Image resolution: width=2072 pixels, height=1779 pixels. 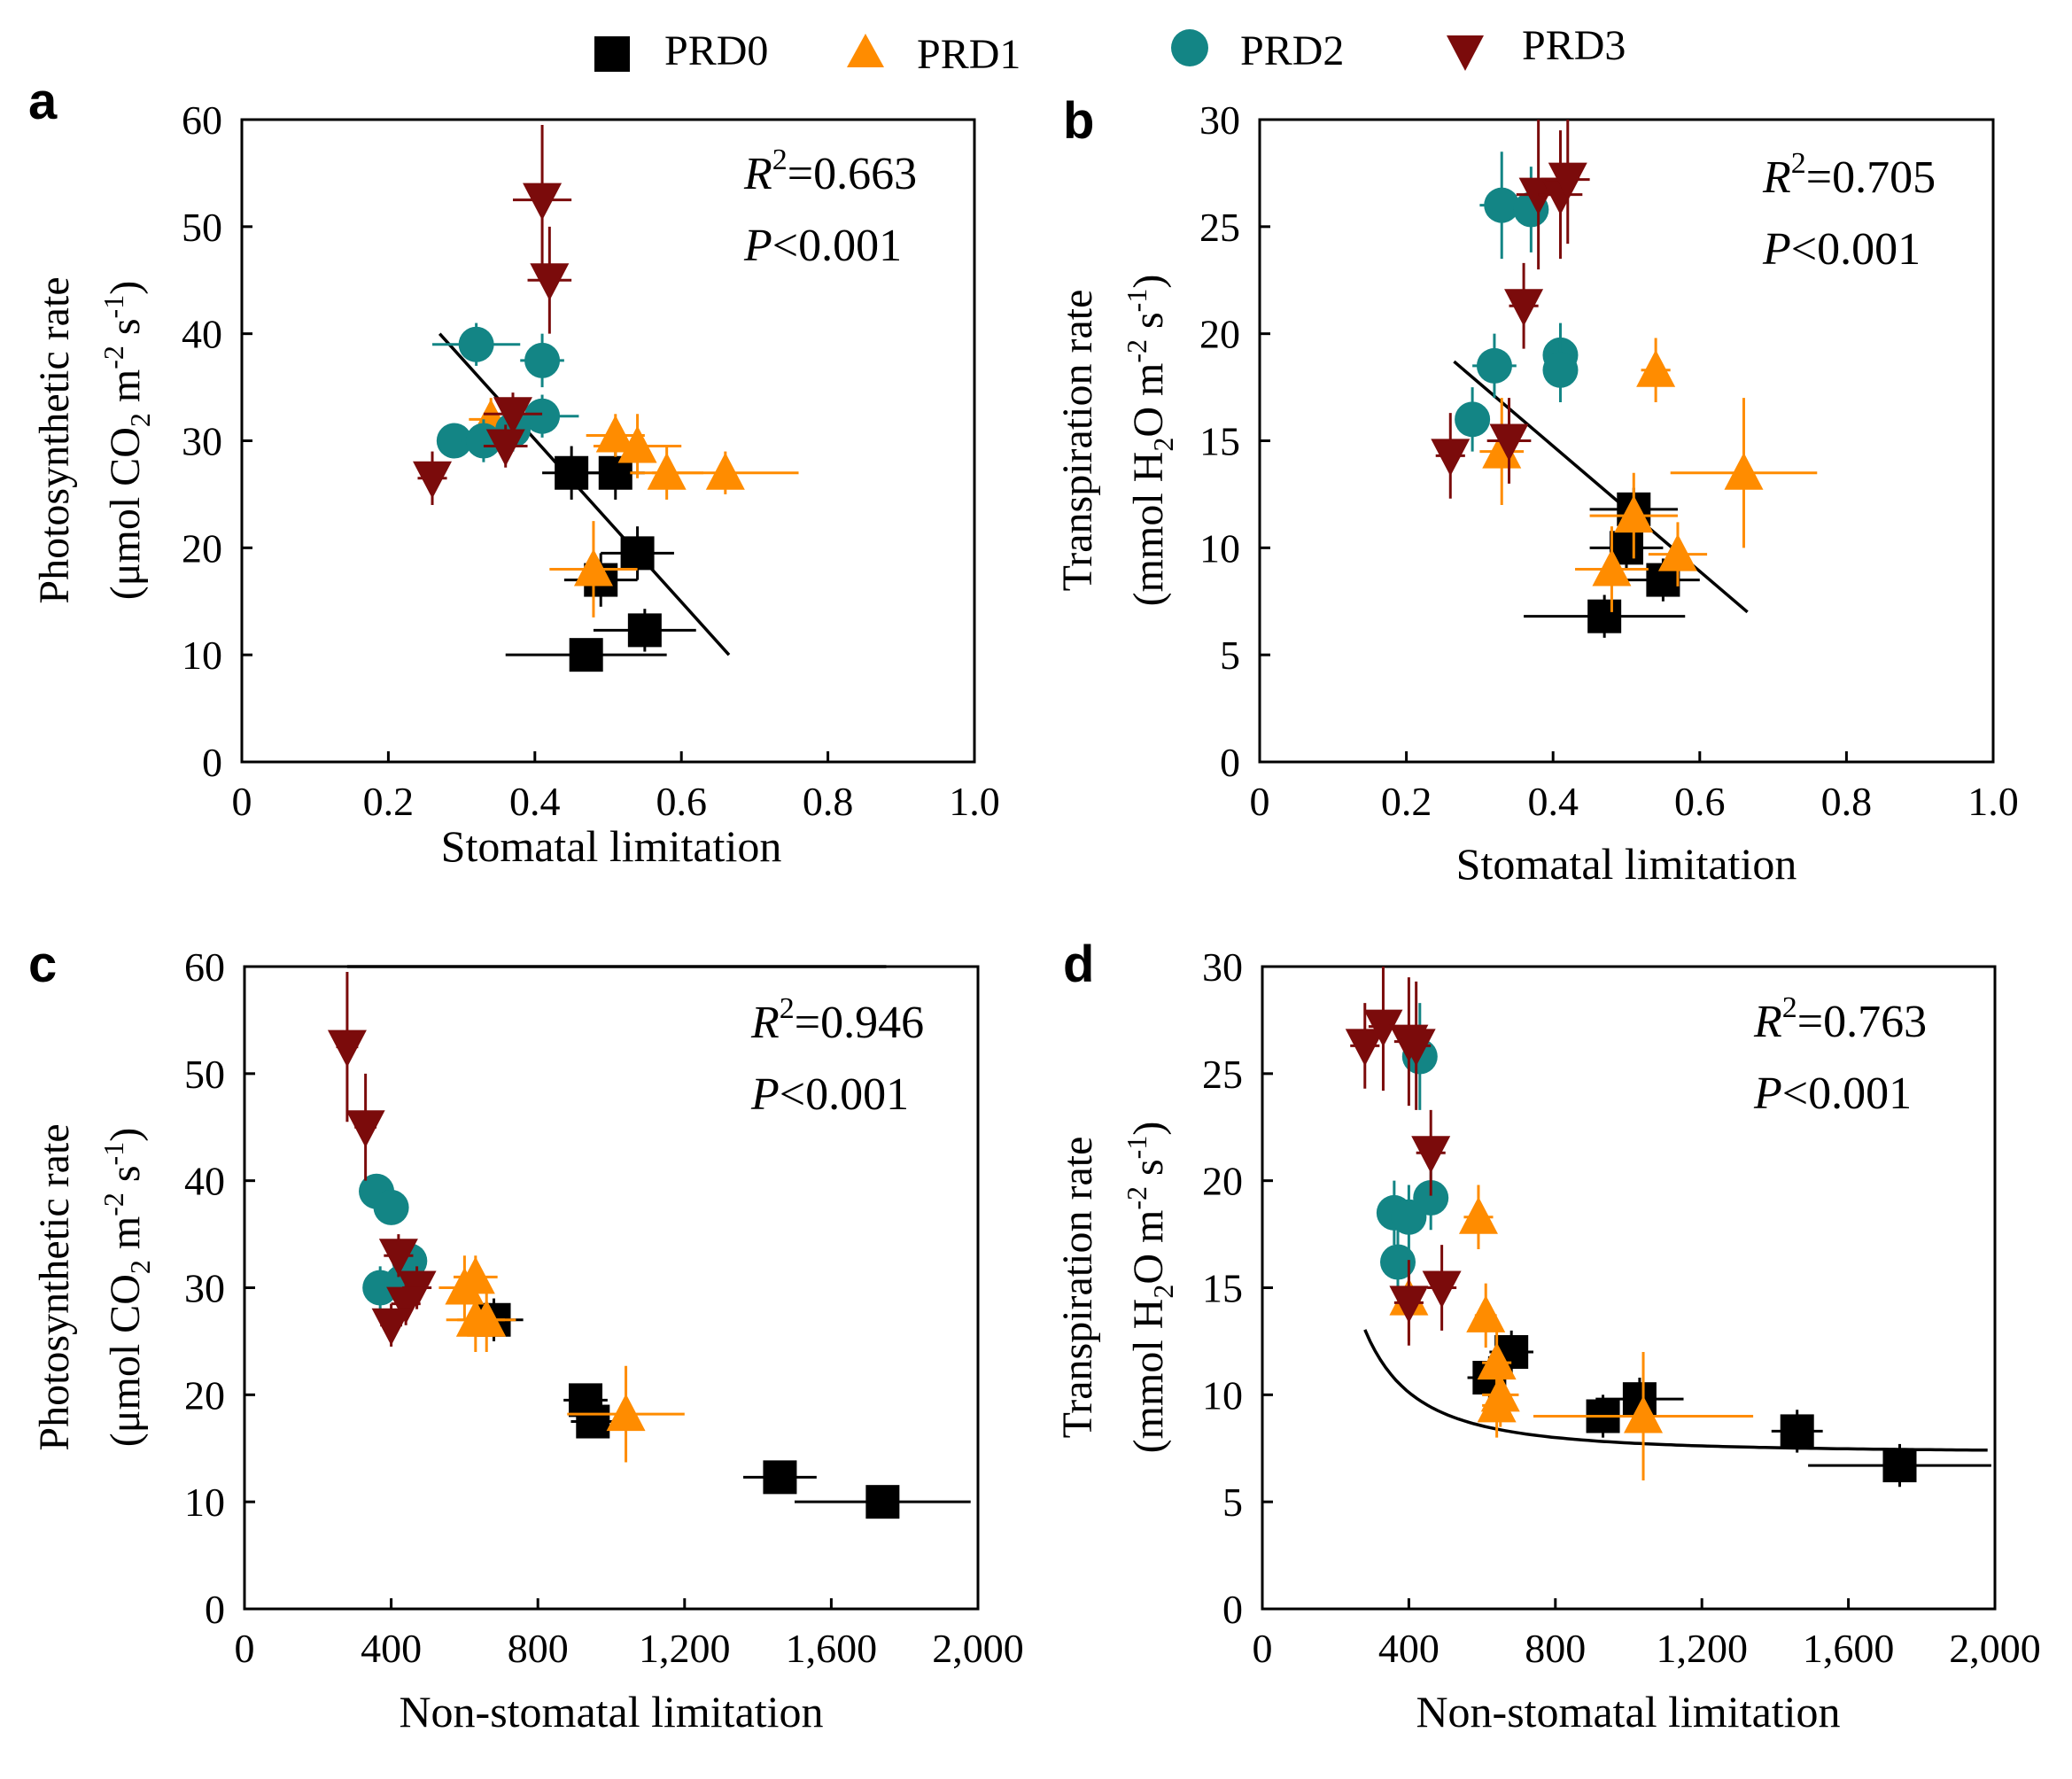 What do you see at coordinates (1629, 1288) in the screenshot?
I see `plot-frame` at bounding box center [1629, 1288].